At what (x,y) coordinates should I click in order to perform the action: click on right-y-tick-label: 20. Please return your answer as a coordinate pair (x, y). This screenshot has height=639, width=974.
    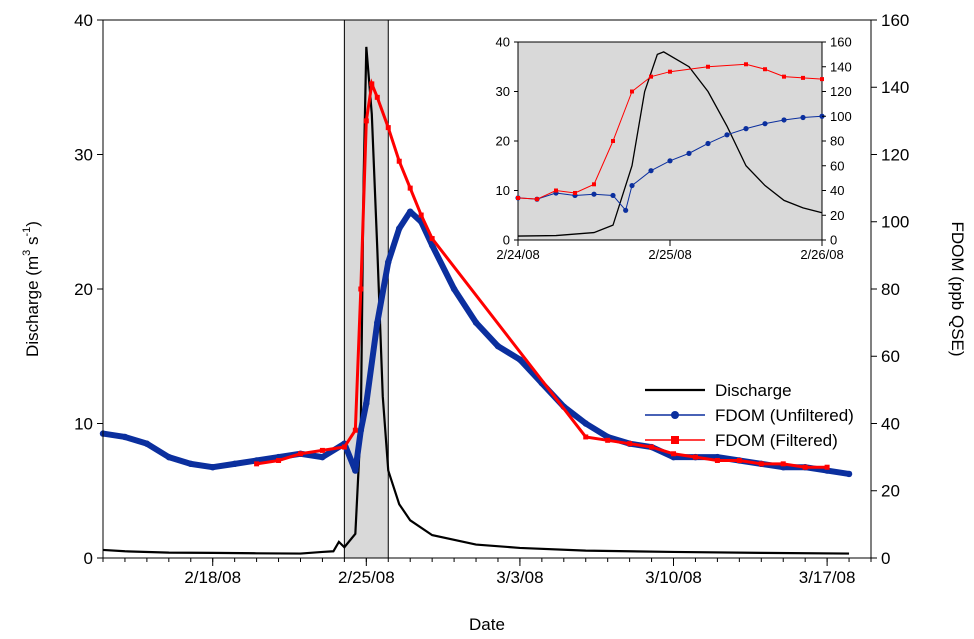
    Looking at the image, I should click on (890, 491).